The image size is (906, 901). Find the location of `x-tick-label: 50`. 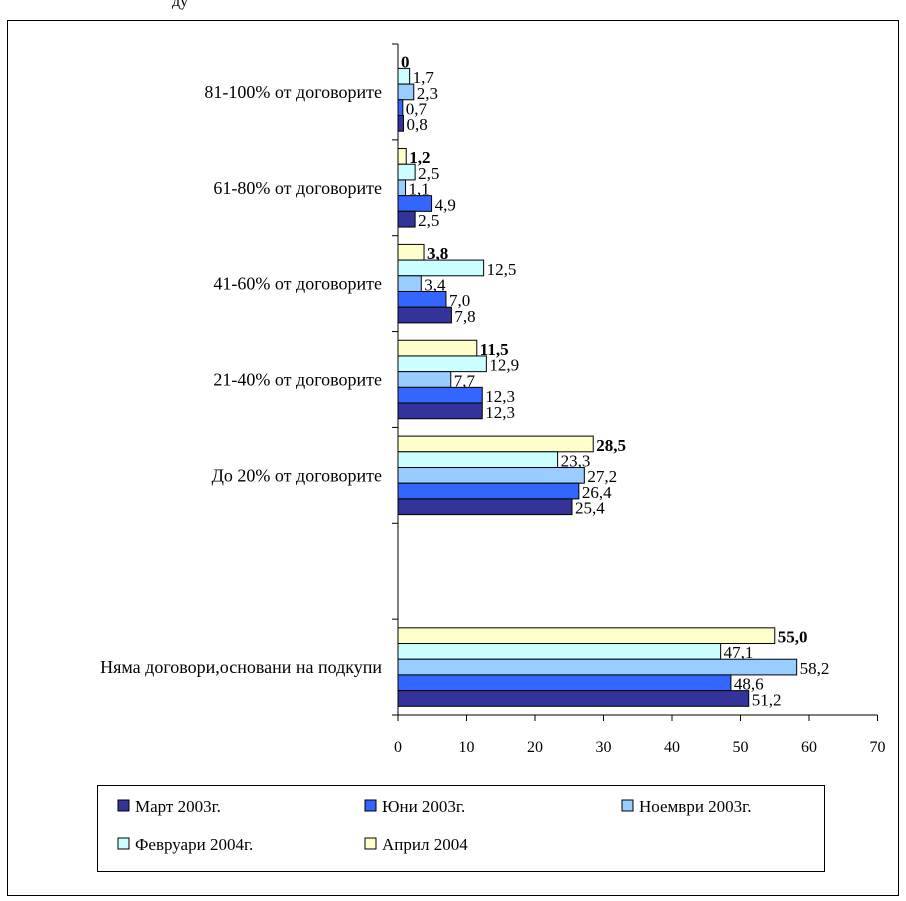

x-tick-label: 50 is located at coordinates (741, 747).